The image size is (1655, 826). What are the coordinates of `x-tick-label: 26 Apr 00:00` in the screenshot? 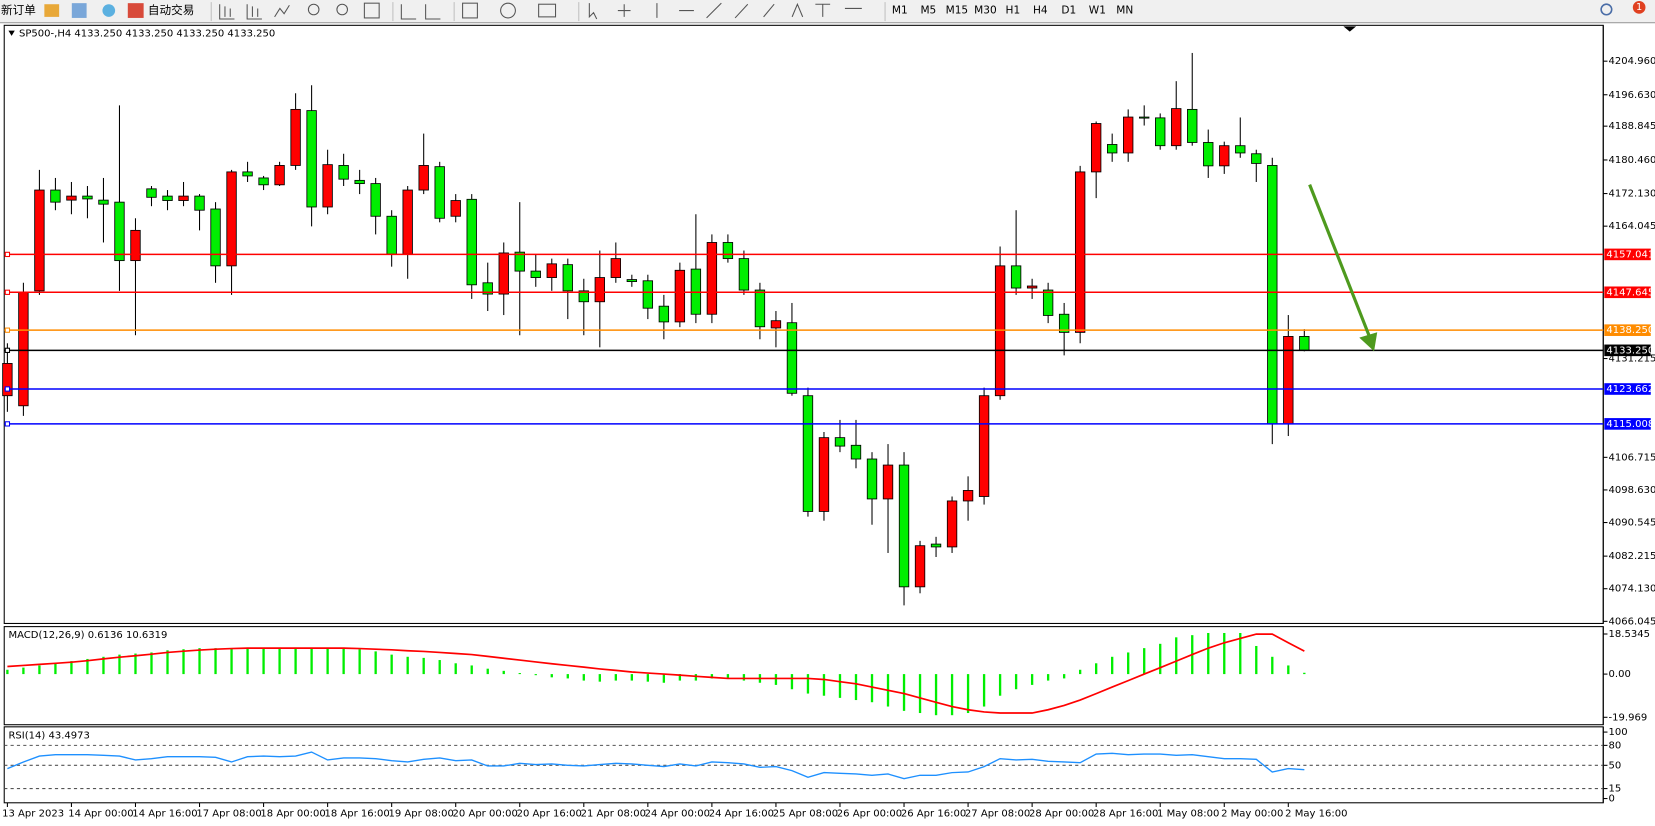 It's located at (869, 813).